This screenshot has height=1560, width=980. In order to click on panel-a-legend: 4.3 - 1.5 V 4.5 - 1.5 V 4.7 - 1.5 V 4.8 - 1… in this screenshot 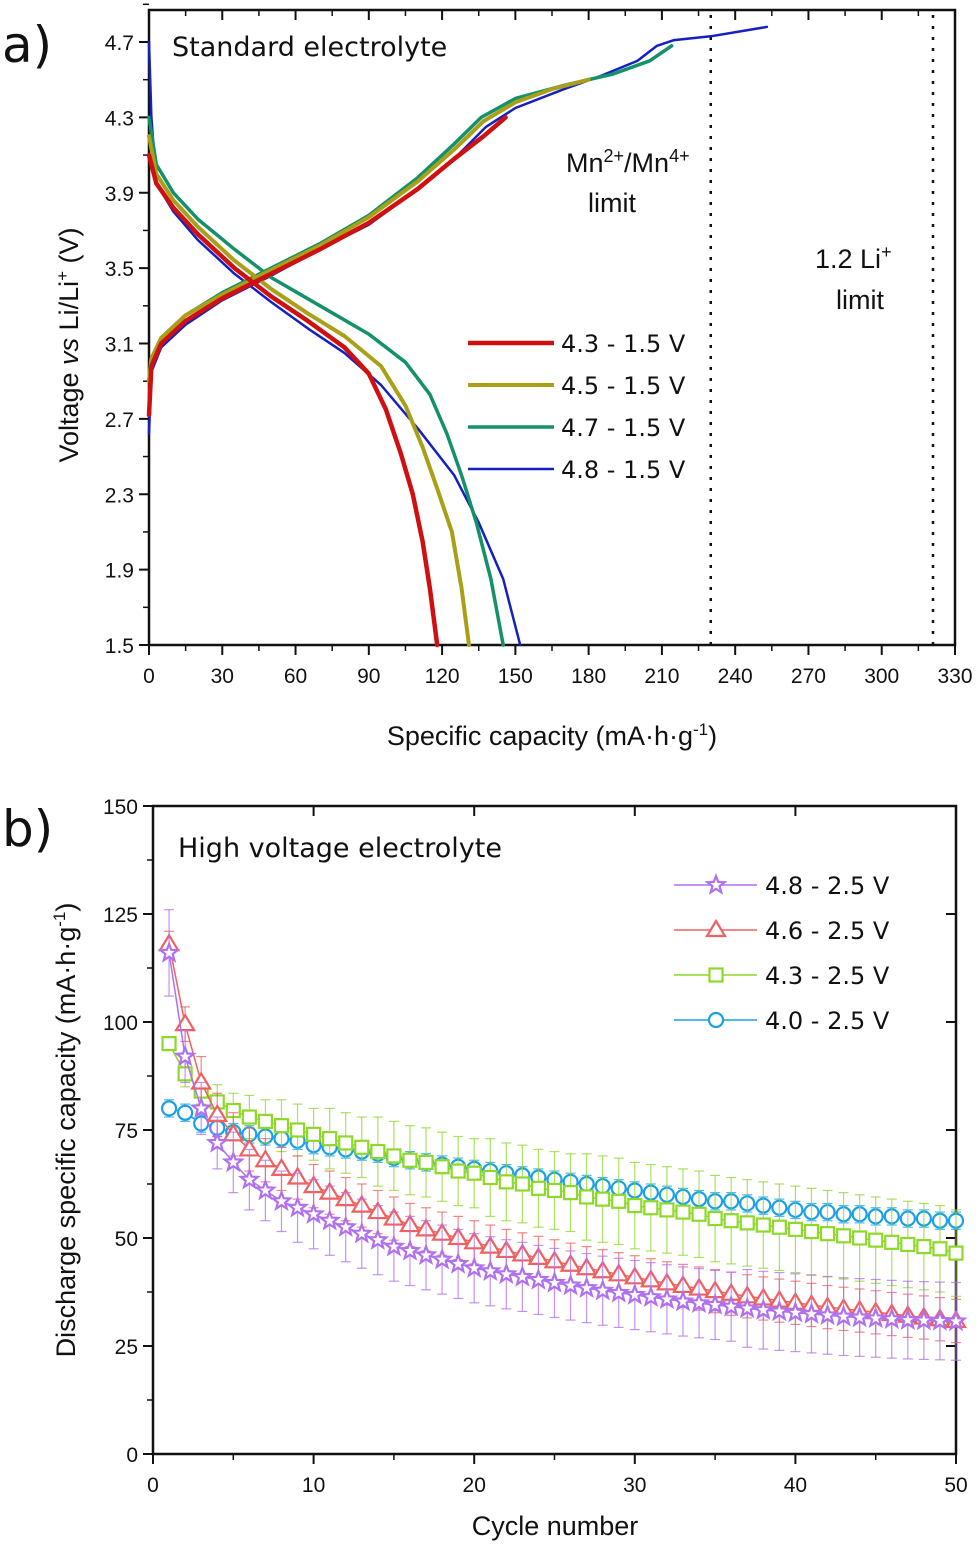, I will do `click(577, 407)`.